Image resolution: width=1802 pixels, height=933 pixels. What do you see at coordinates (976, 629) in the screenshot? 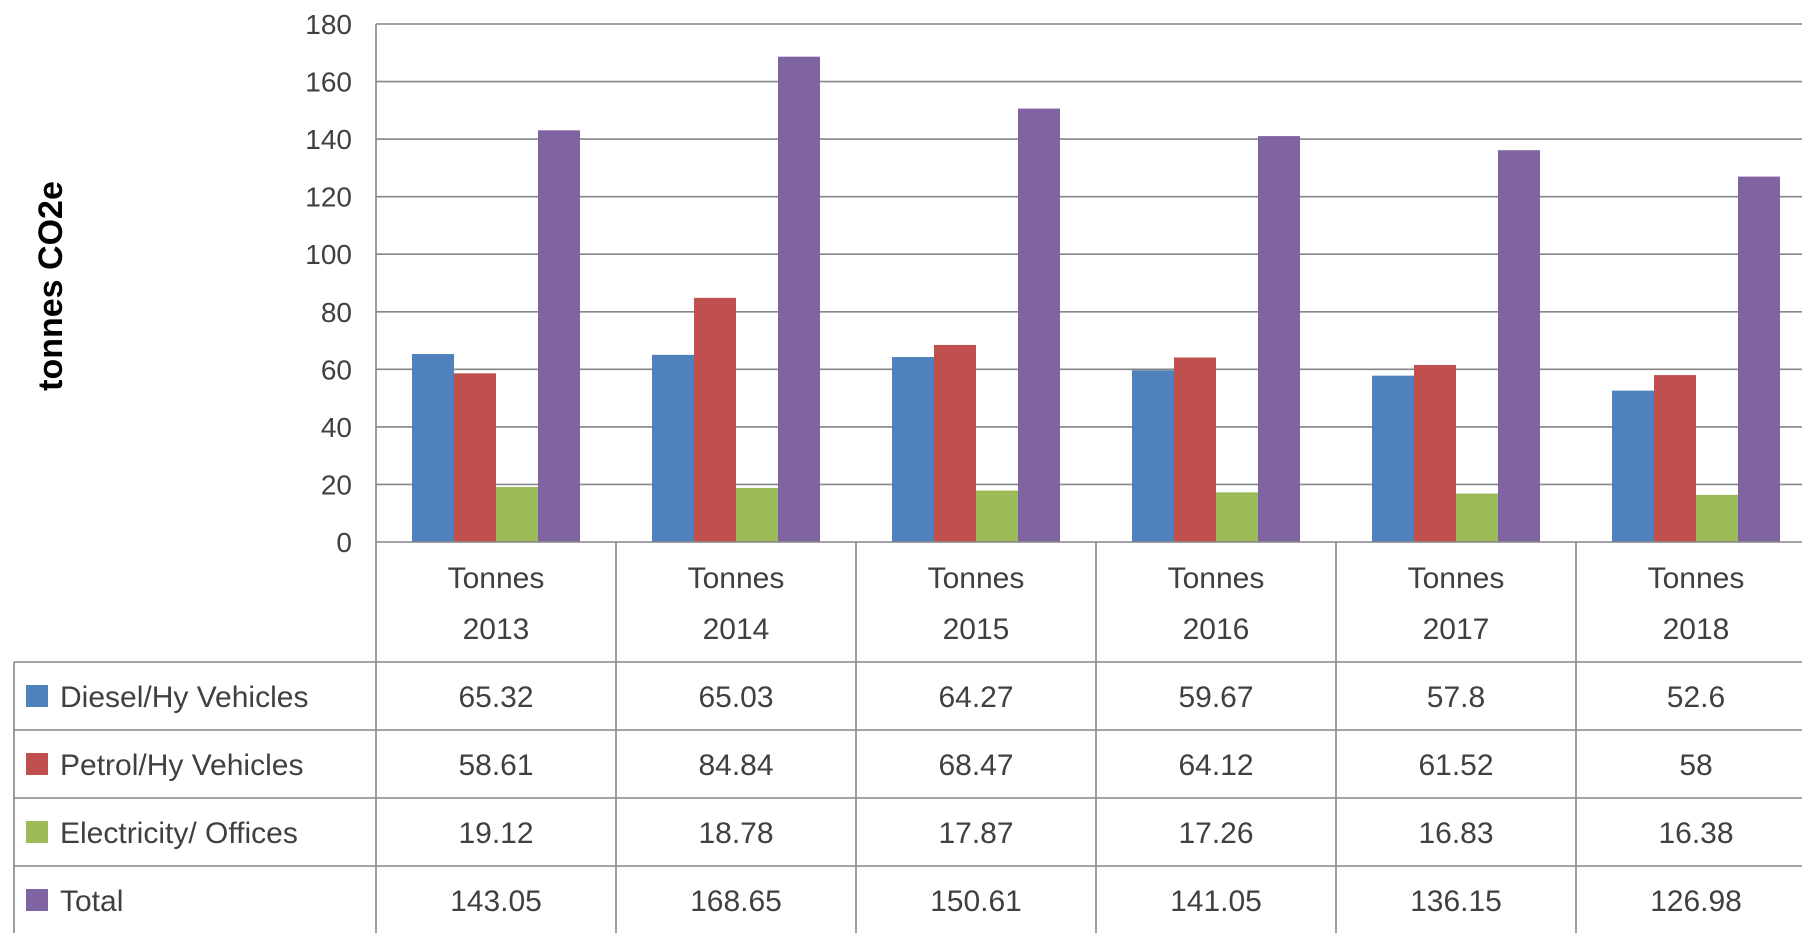
I see `category-label: 2015` at bounding box center [976, 629].